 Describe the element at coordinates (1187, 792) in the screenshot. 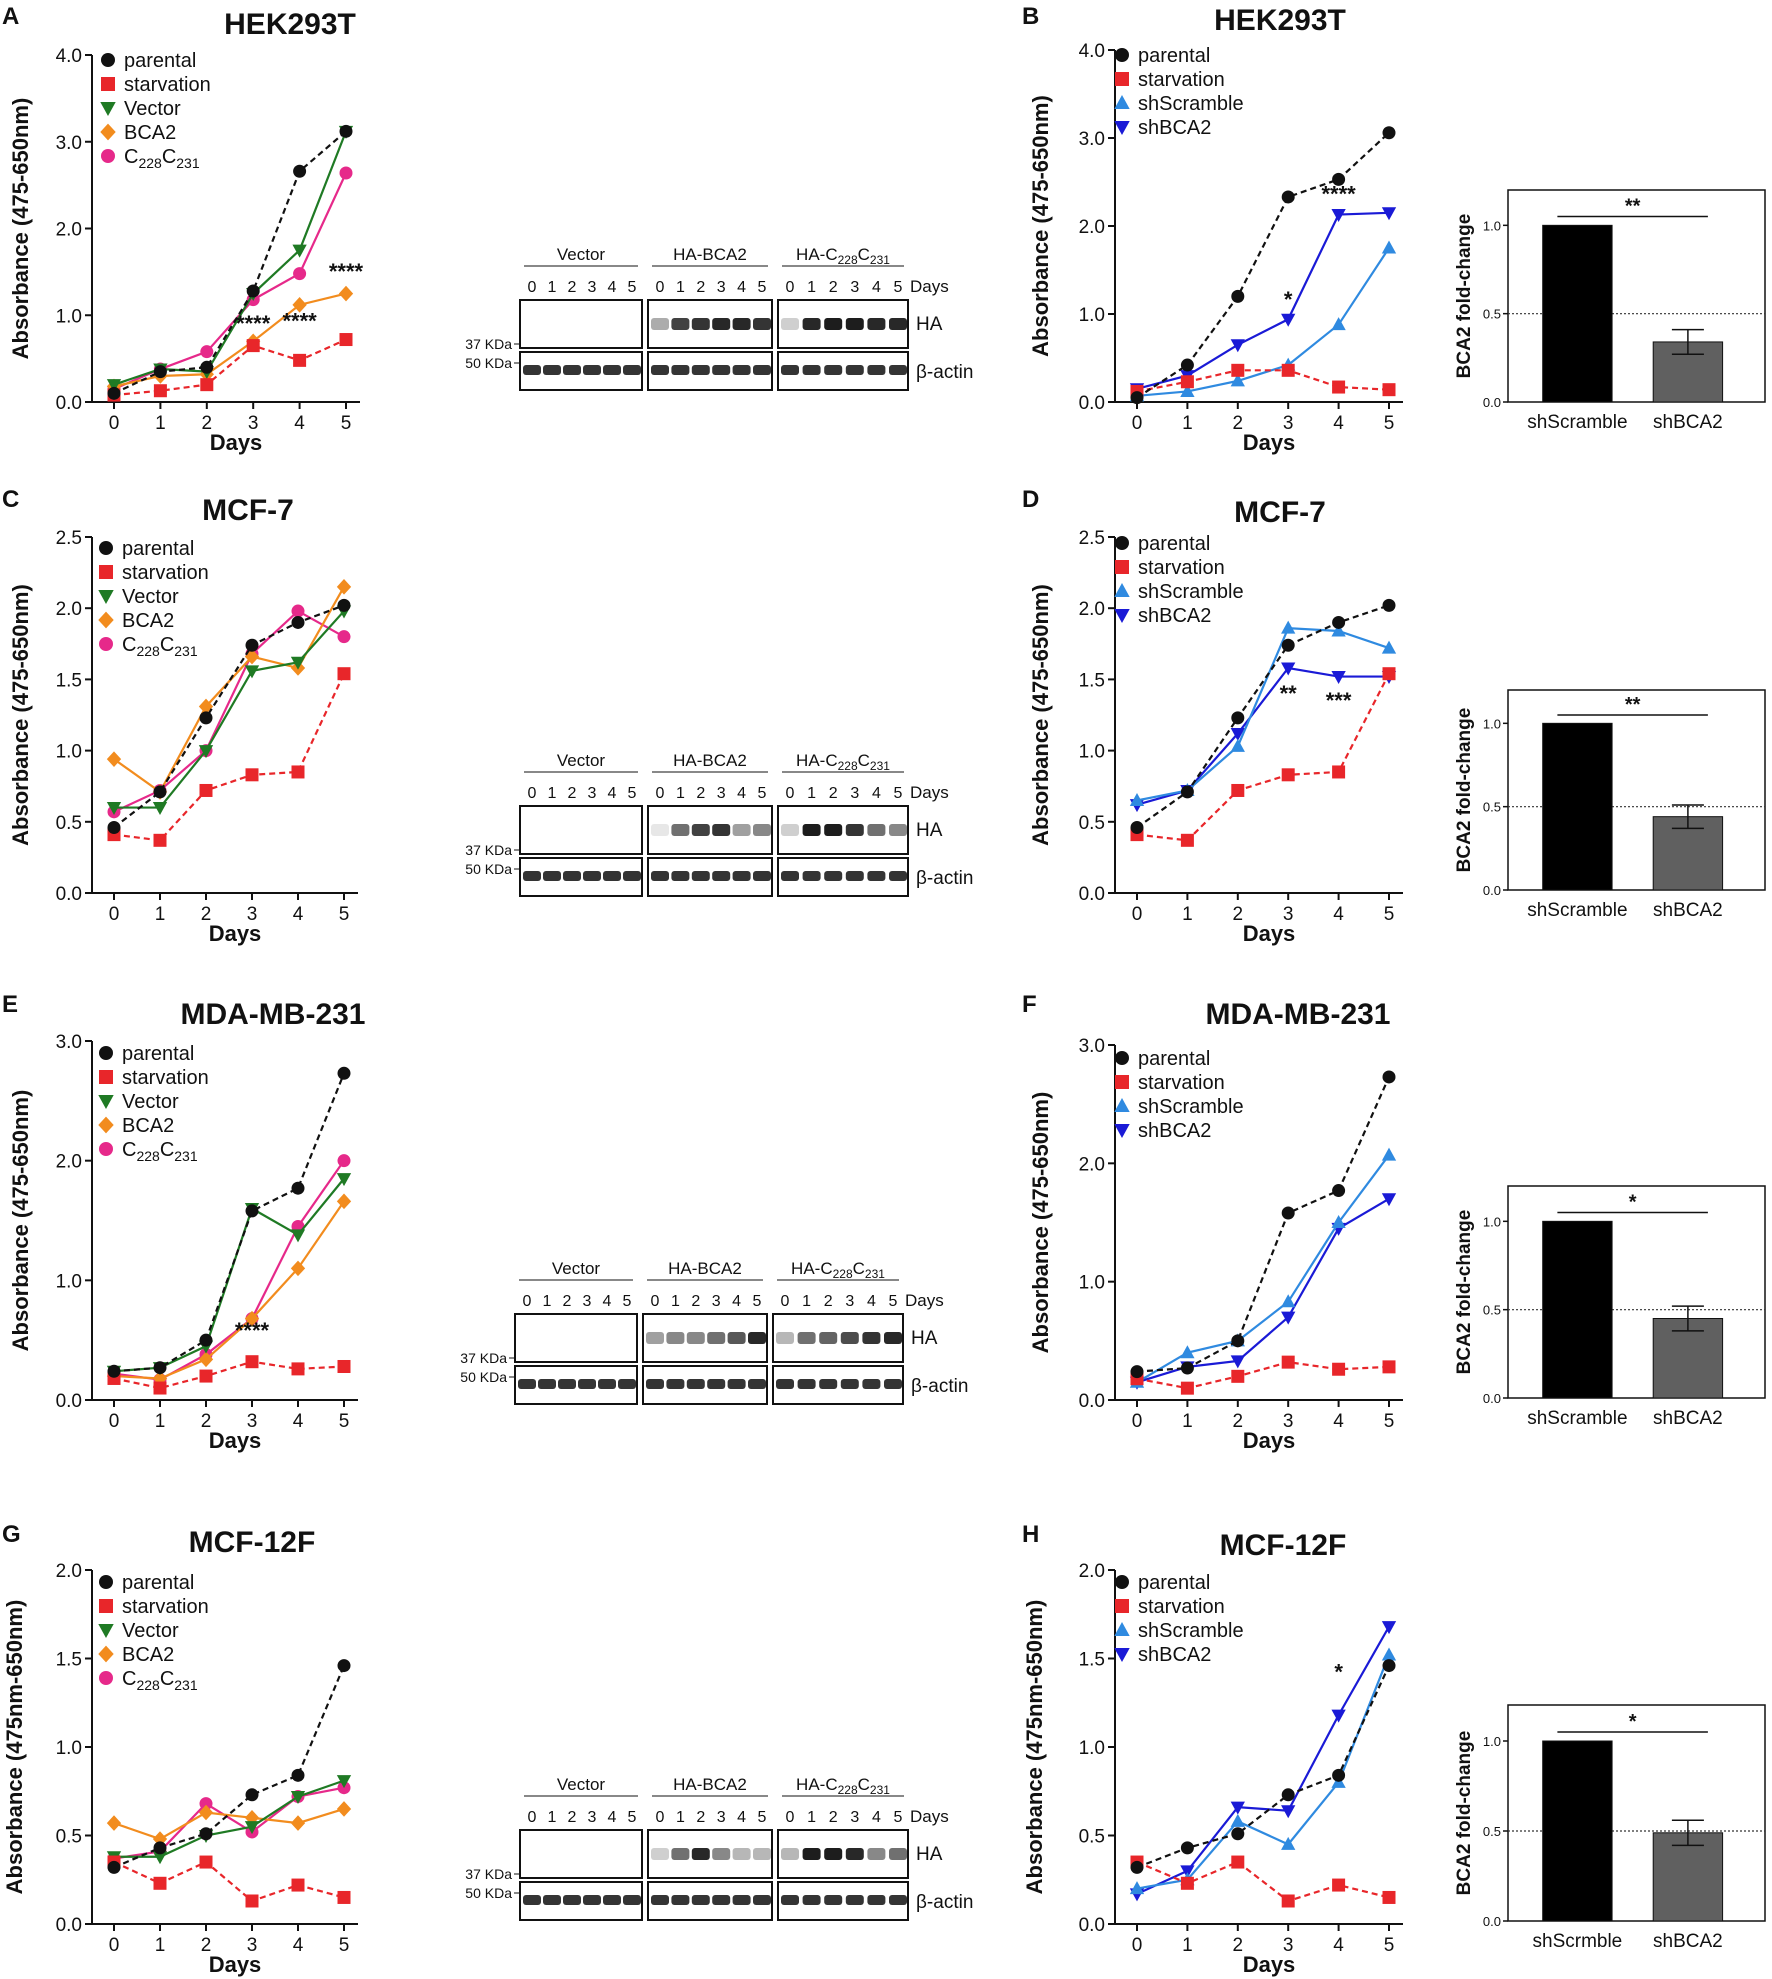

I see `data-point-parental: parental day 1: 0.71` at that location.